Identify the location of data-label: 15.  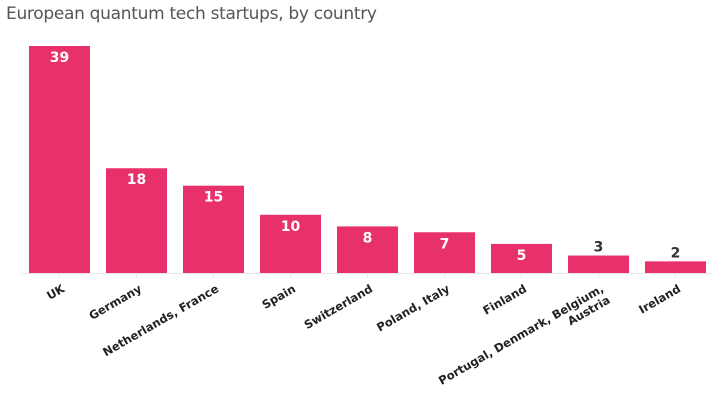
(213, 198).